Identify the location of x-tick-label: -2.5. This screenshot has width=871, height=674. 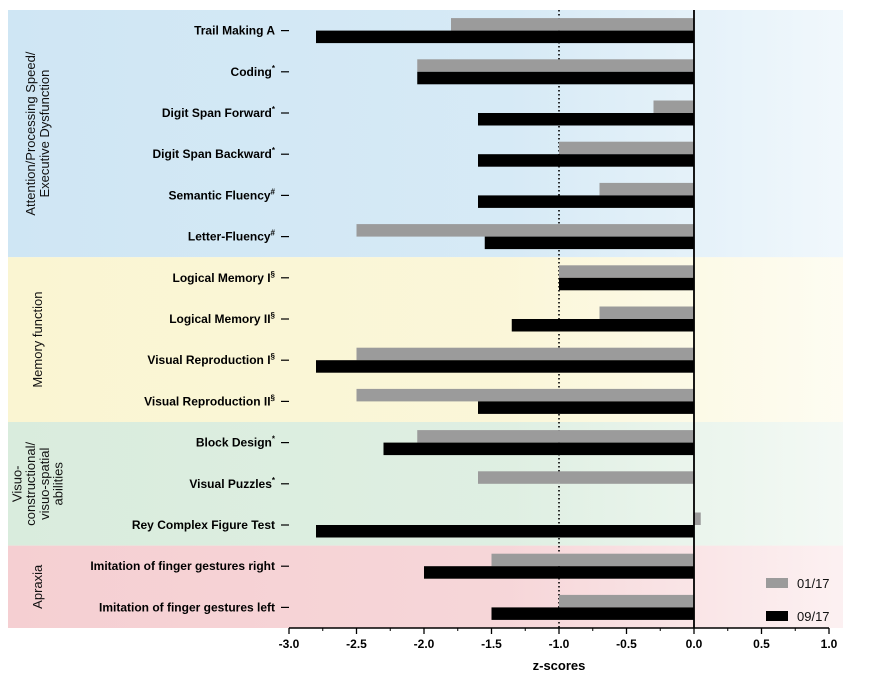
(356, 644).